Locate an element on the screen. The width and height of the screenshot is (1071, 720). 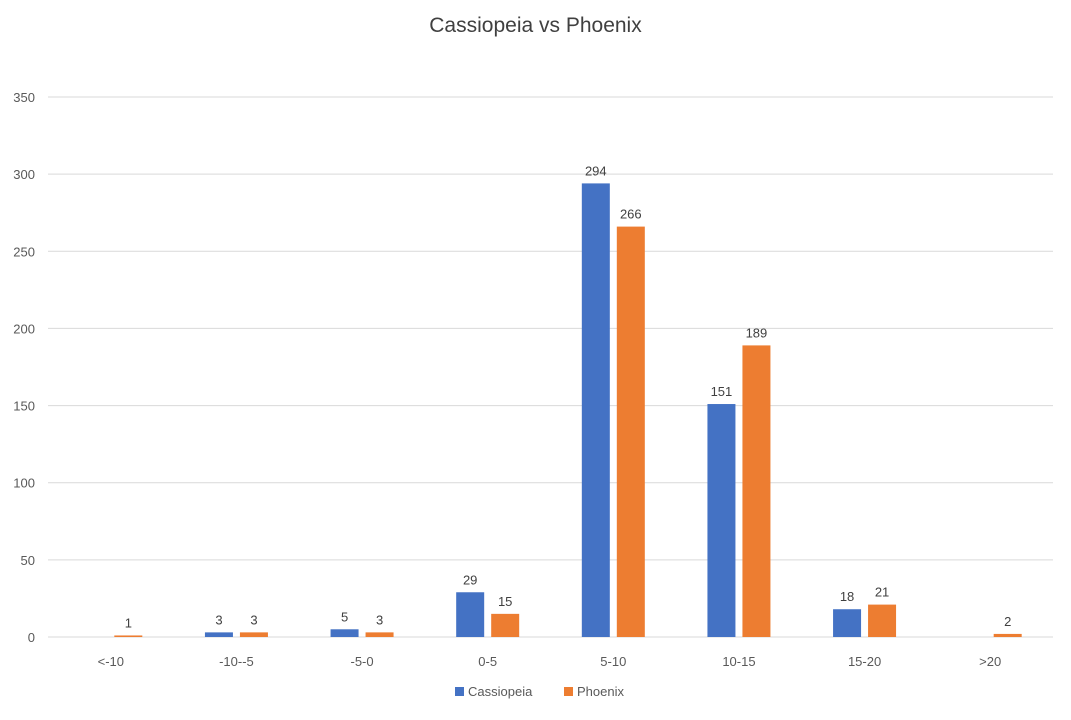
data-label: 15 is located at coordinates (505, 601).